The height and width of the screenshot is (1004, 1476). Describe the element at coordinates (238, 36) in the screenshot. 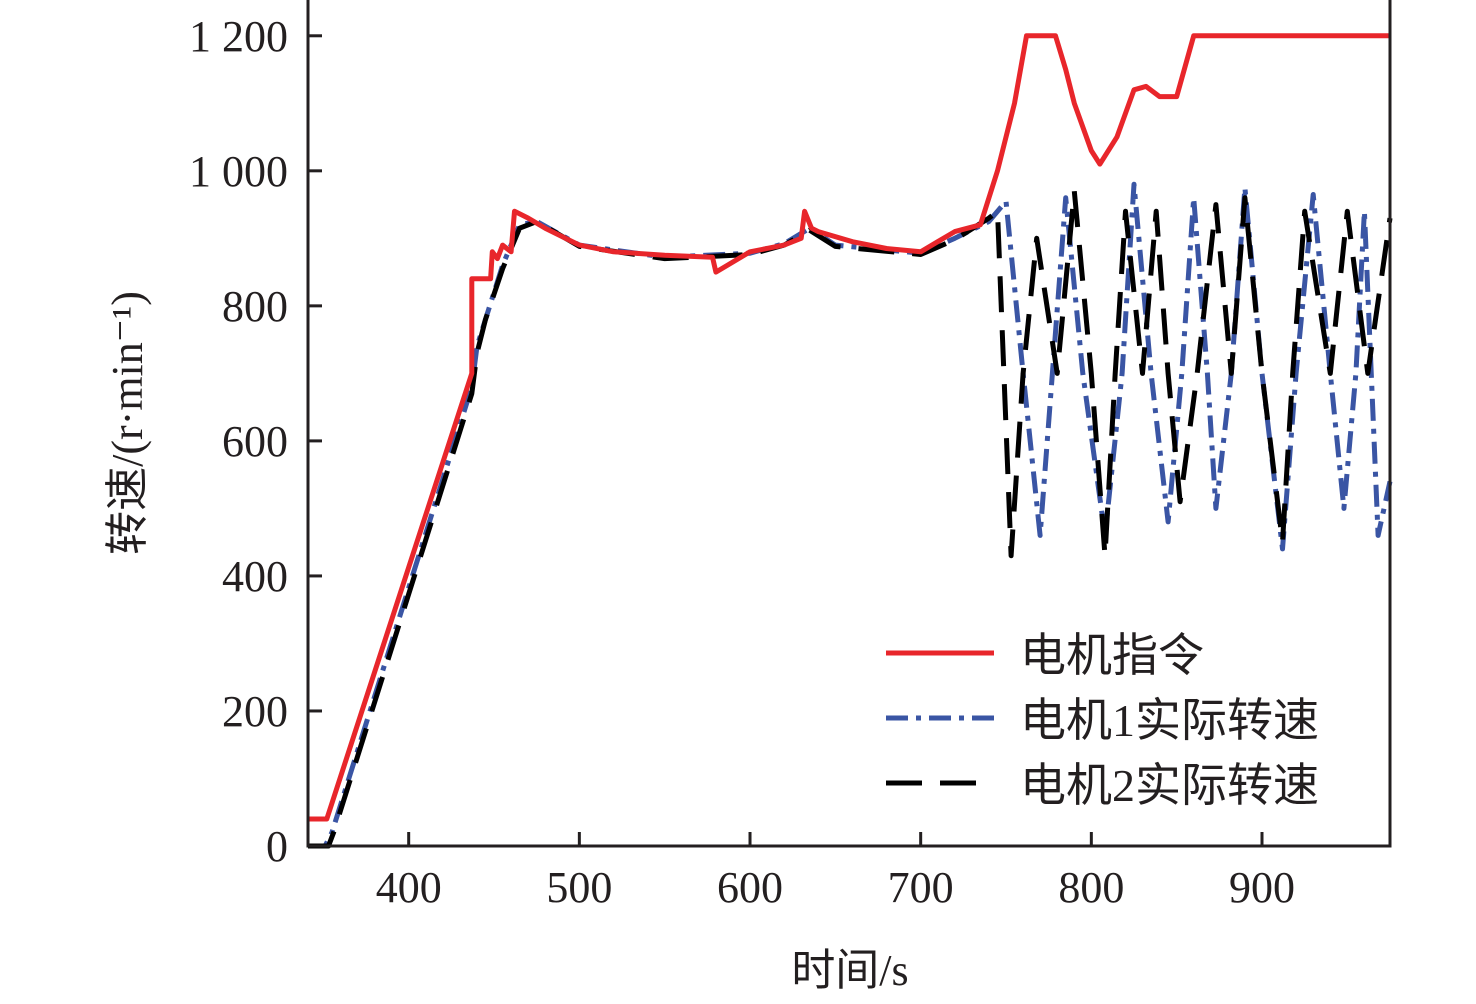

I see `y-tick-label: 1 200` at that location.